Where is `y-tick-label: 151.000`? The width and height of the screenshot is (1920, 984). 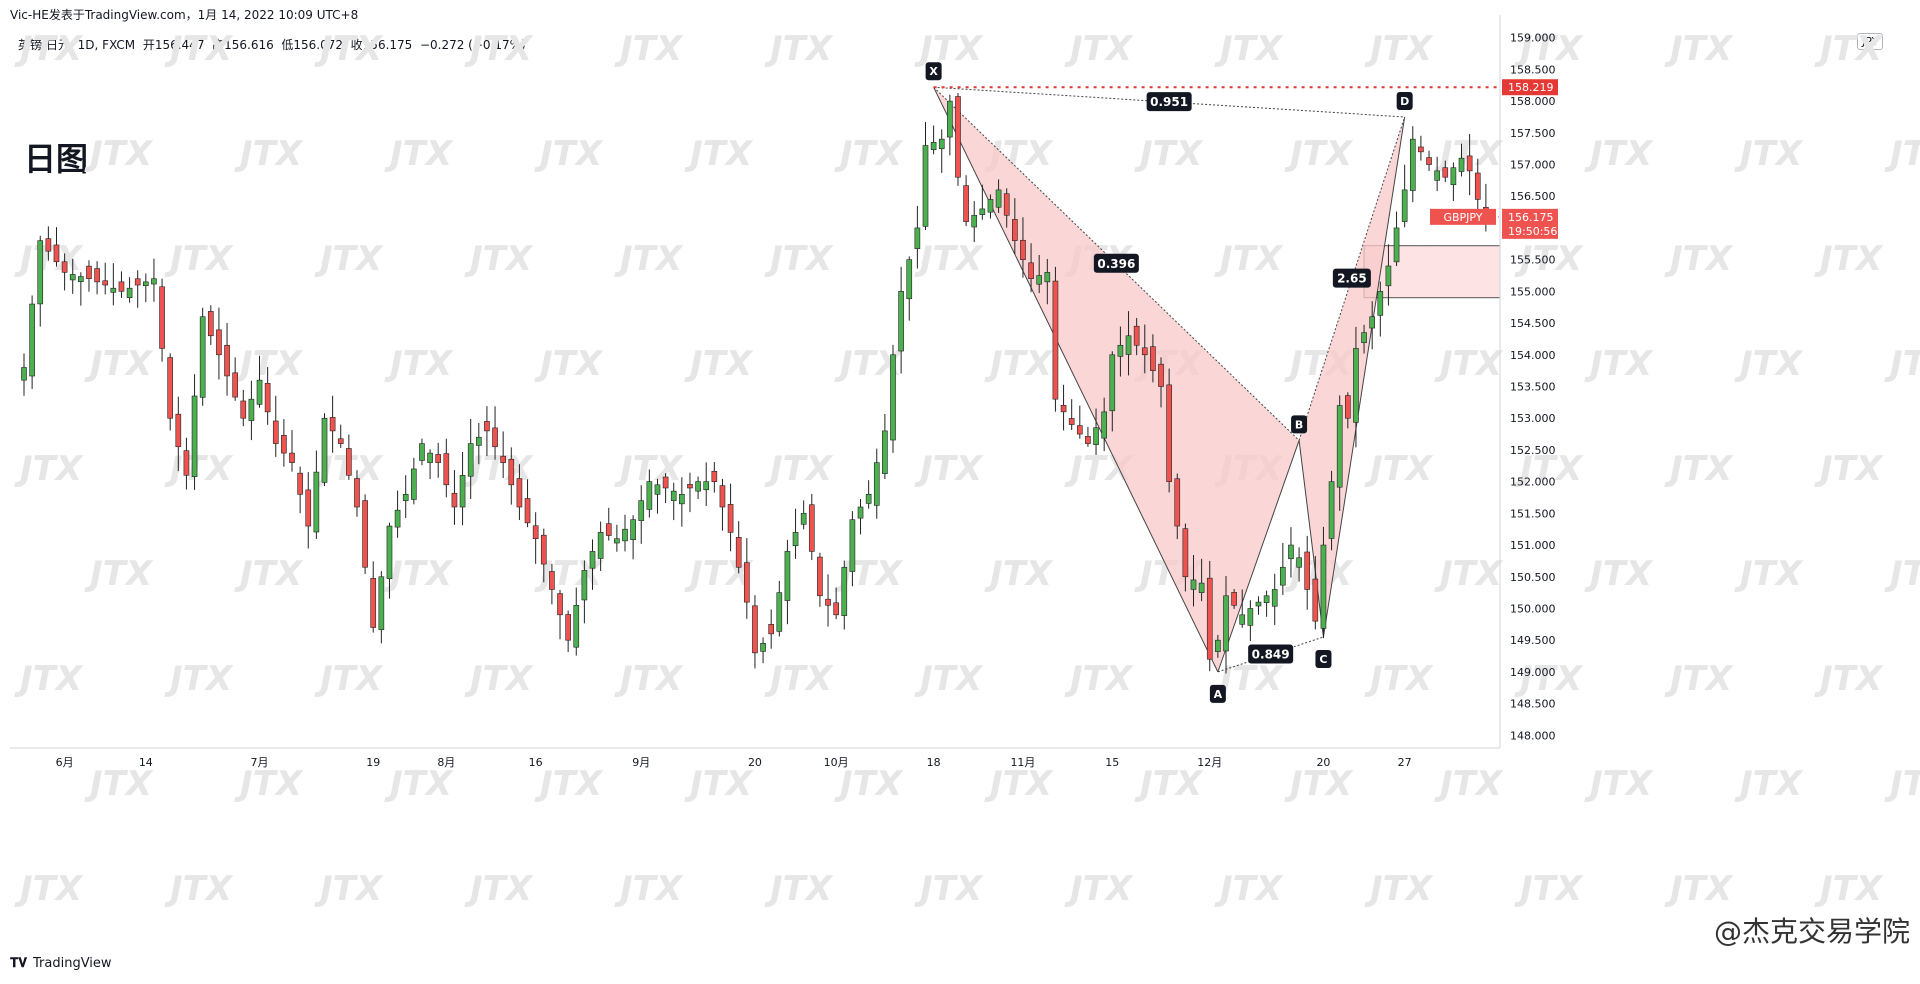 y-tick-label: 151.000 is located at coordinates (1533, 545).